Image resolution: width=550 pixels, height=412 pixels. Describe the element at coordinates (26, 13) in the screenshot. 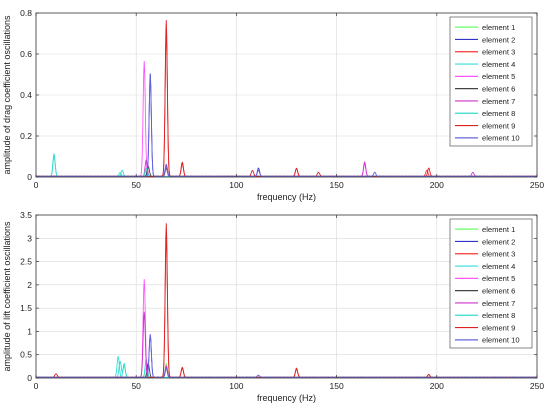

I see `y-tick-label: 0.8` at that location.